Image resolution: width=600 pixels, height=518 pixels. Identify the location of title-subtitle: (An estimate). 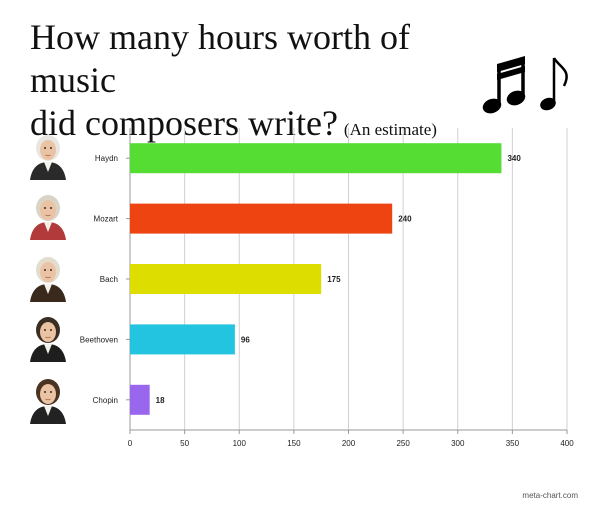
(390, 129).